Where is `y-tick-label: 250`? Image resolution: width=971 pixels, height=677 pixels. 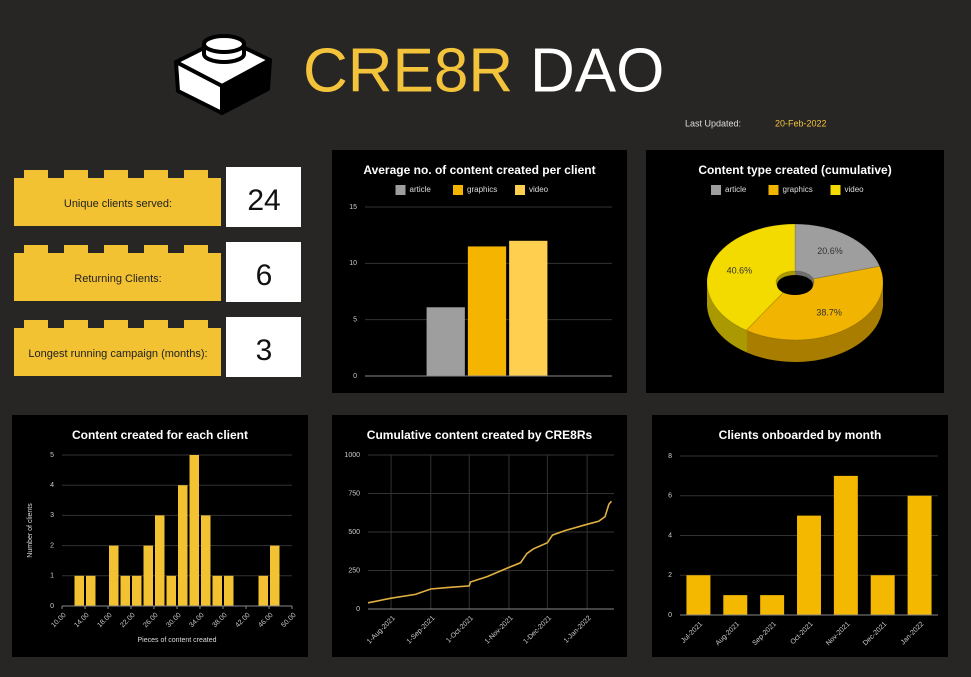
y-tick-label: 250 is located at coordinates (354, 570).